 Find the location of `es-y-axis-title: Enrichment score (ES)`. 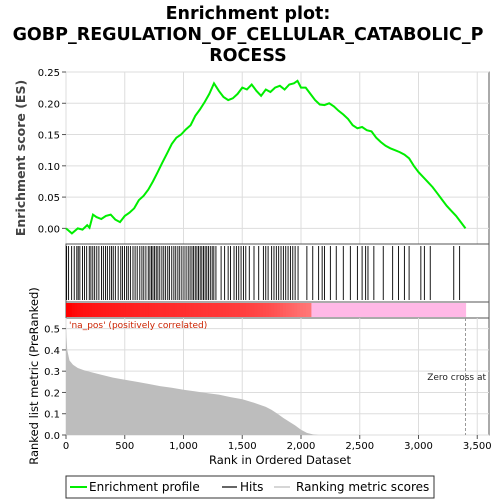

es-y-axis-title: Enrichment score (ES) is located at coordinates (20, 158).